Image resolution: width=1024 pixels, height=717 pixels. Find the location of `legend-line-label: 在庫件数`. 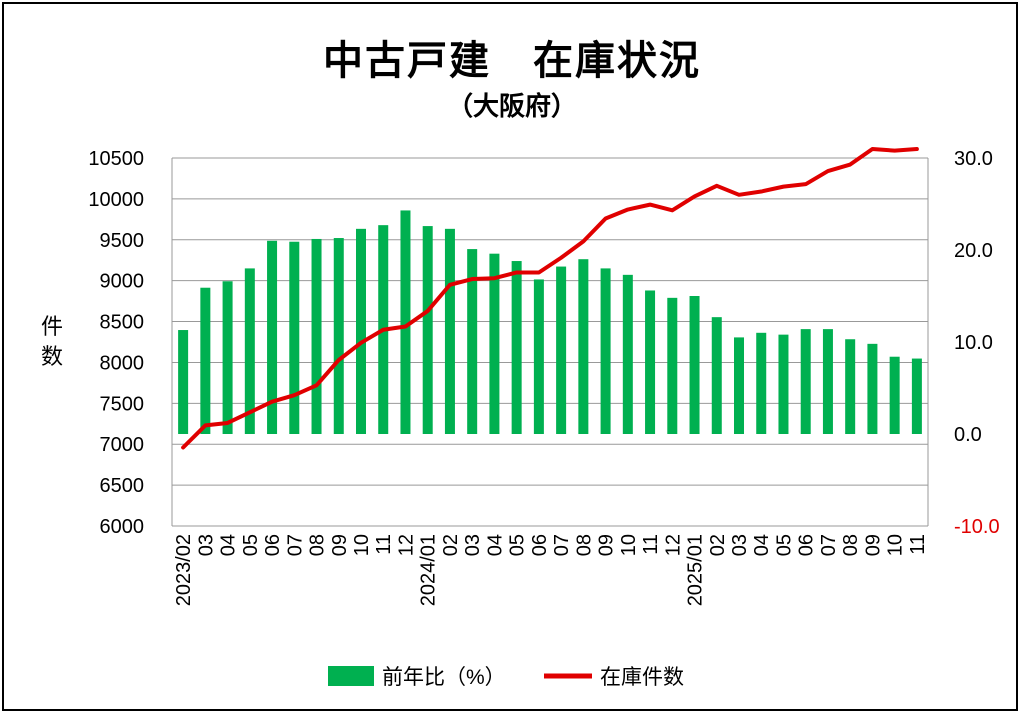

legend-line-label: 在庫件数 is located at coordinates (642, 677).